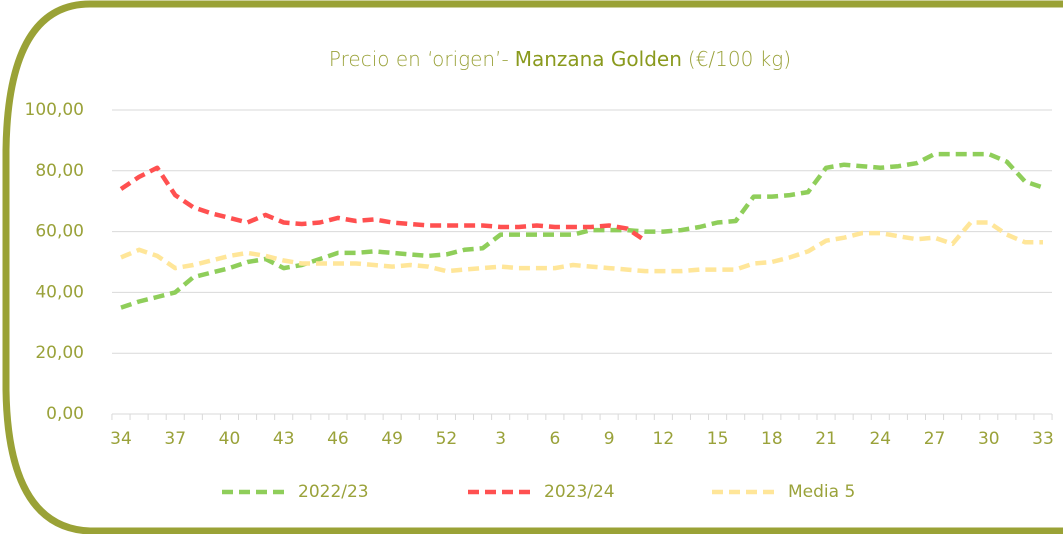  Describe the element at coordinates (65, 414) in the screenshot. I see `y-tick-label: 0,00` at that location.